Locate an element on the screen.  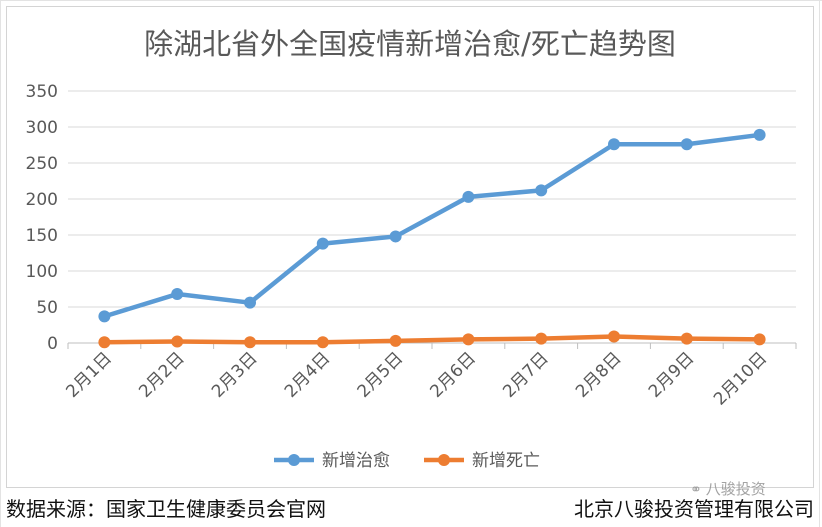
x-tick-label: 2月6日 is located at coordinates (452, 374).